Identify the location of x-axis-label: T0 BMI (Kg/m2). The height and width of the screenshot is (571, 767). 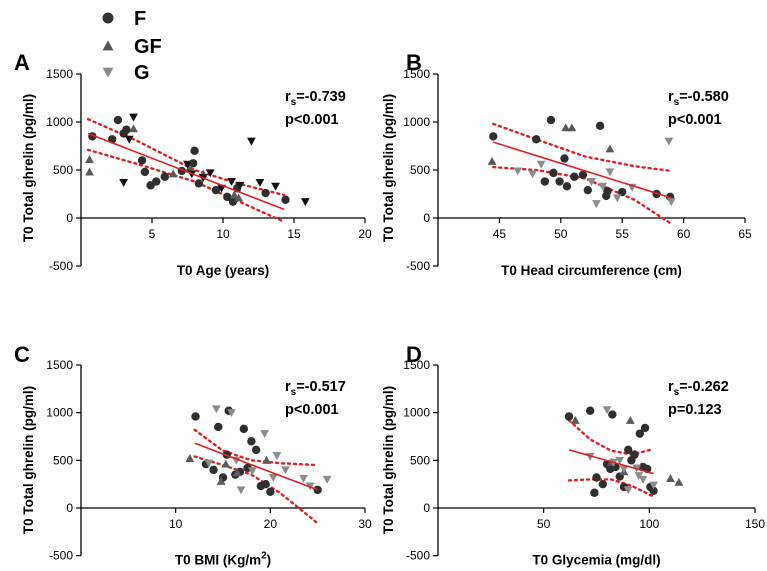
(223, 559).